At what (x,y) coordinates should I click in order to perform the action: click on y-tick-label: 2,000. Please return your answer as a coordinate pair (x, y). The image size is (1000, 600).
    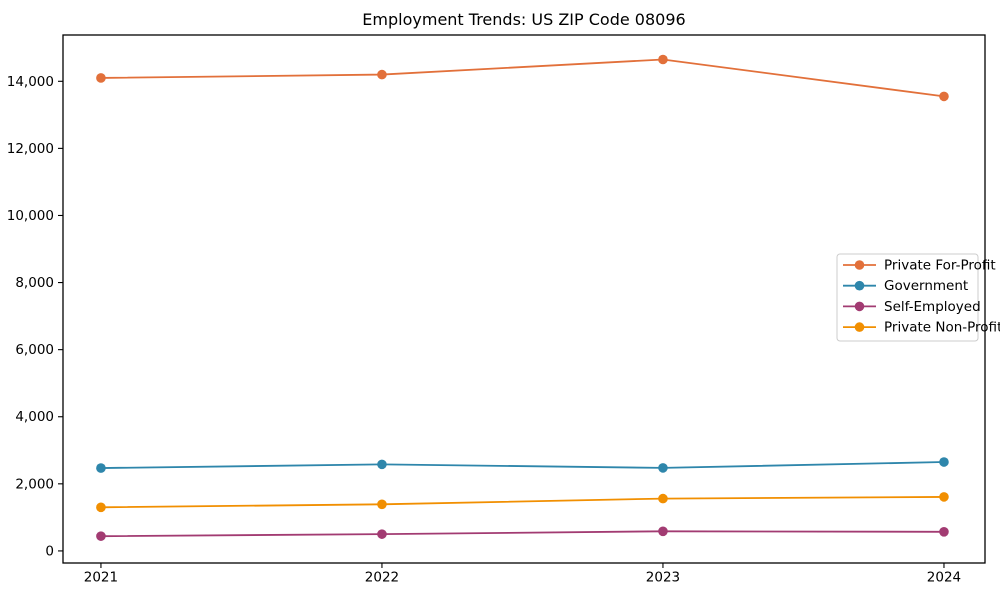
    Looking at the image, I should click on (34, 484).